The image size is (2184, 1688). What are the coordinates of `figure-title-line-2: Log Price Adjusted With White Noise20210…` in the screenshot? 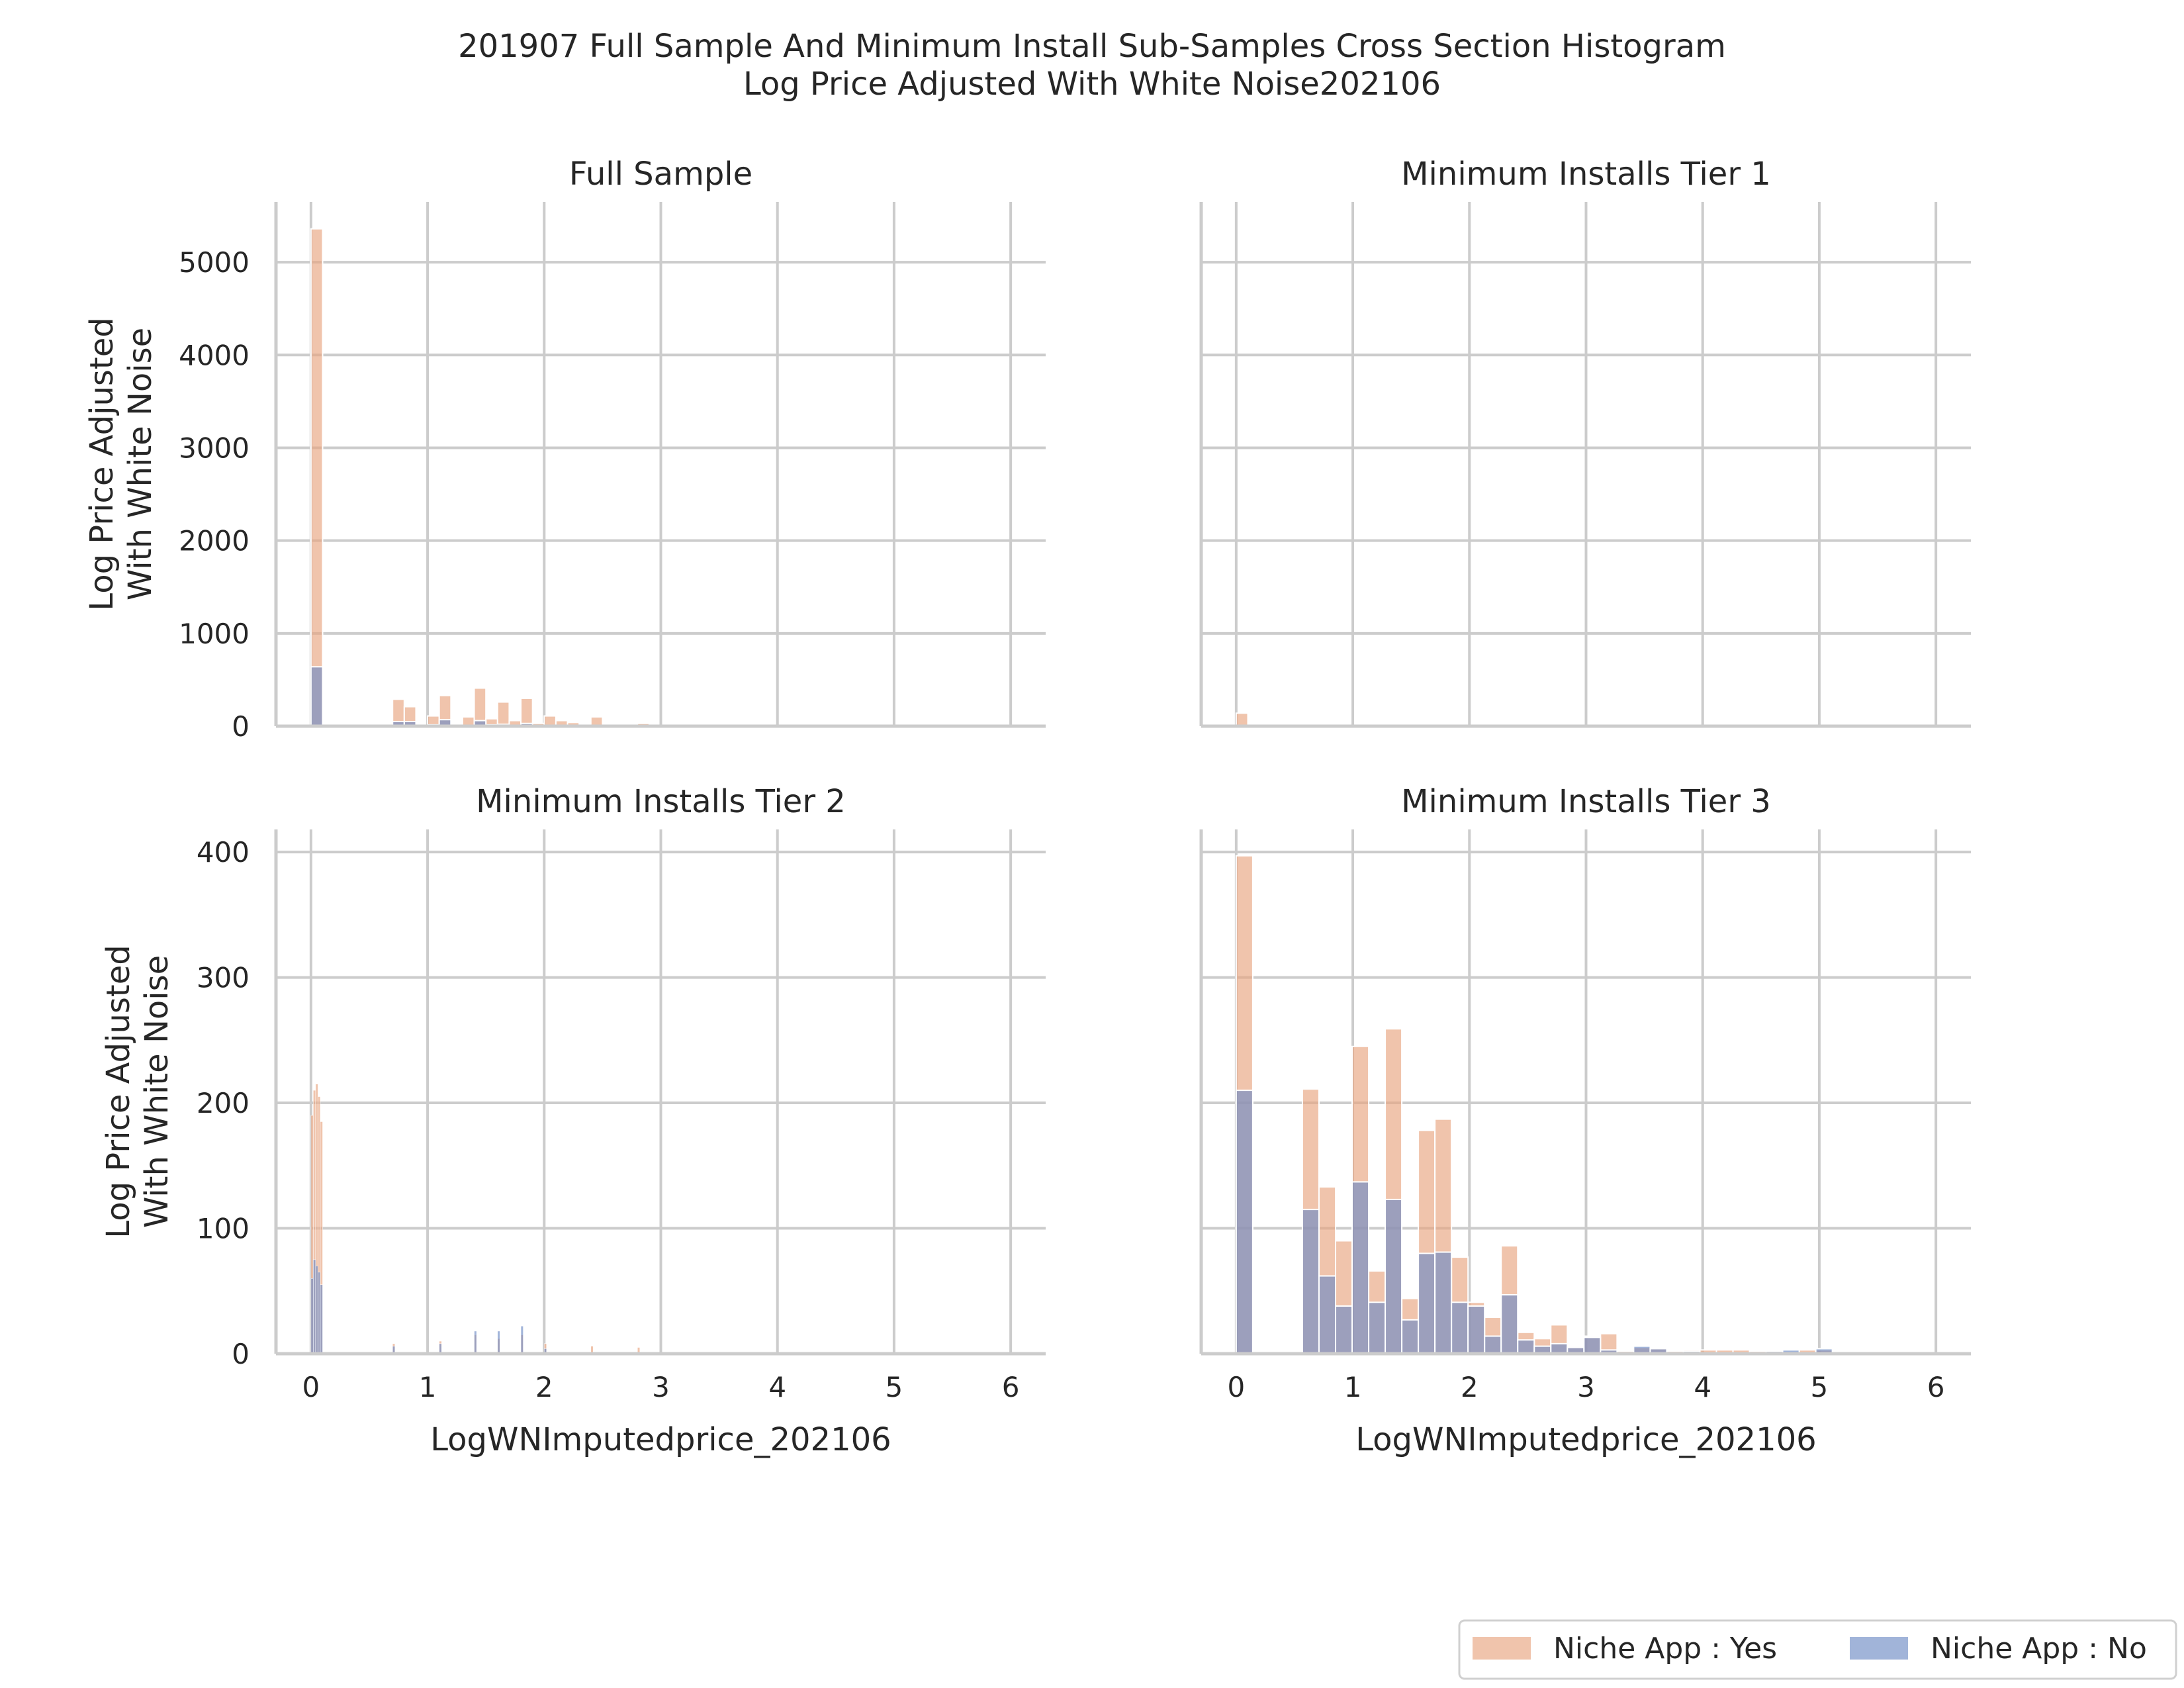 It's located at (1092, 84).